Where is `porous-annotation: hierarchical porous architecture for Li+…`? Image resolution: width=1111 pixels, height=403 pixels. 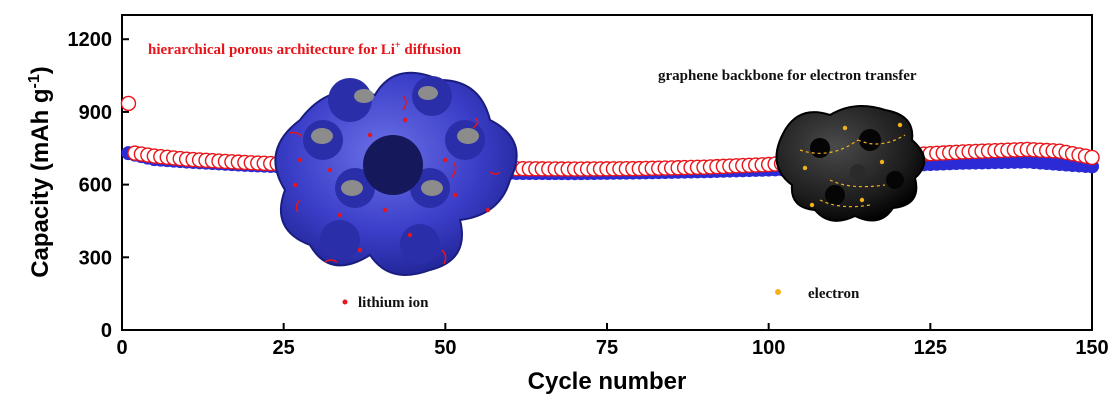 porous-annotation: hierarchical porous architecture for Li+… is located at coordinates (305, 49).